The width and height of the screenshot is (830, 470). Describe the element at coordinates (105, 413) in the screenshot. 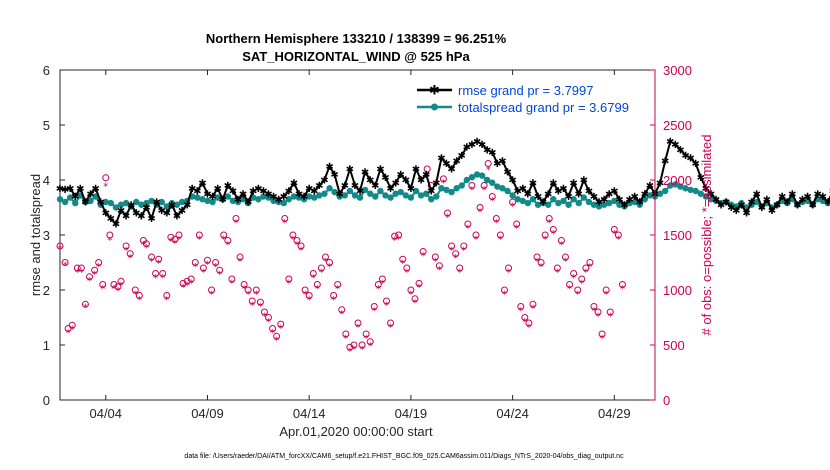

I see `x-tick-label: 04/04` at that location.